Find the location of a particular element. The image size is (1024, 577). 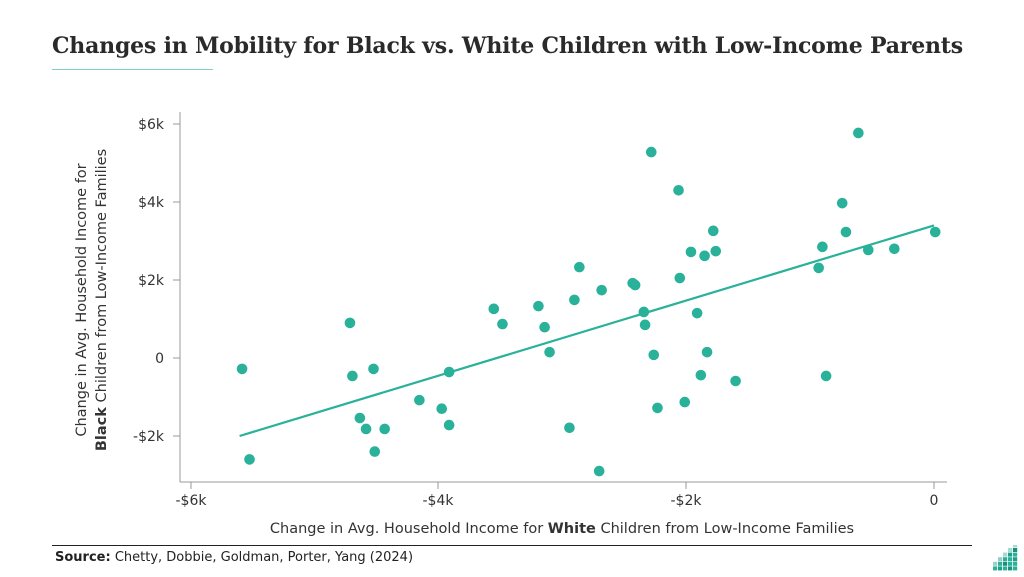

y-tick-label: 0 is located at coordinates (159, 359).